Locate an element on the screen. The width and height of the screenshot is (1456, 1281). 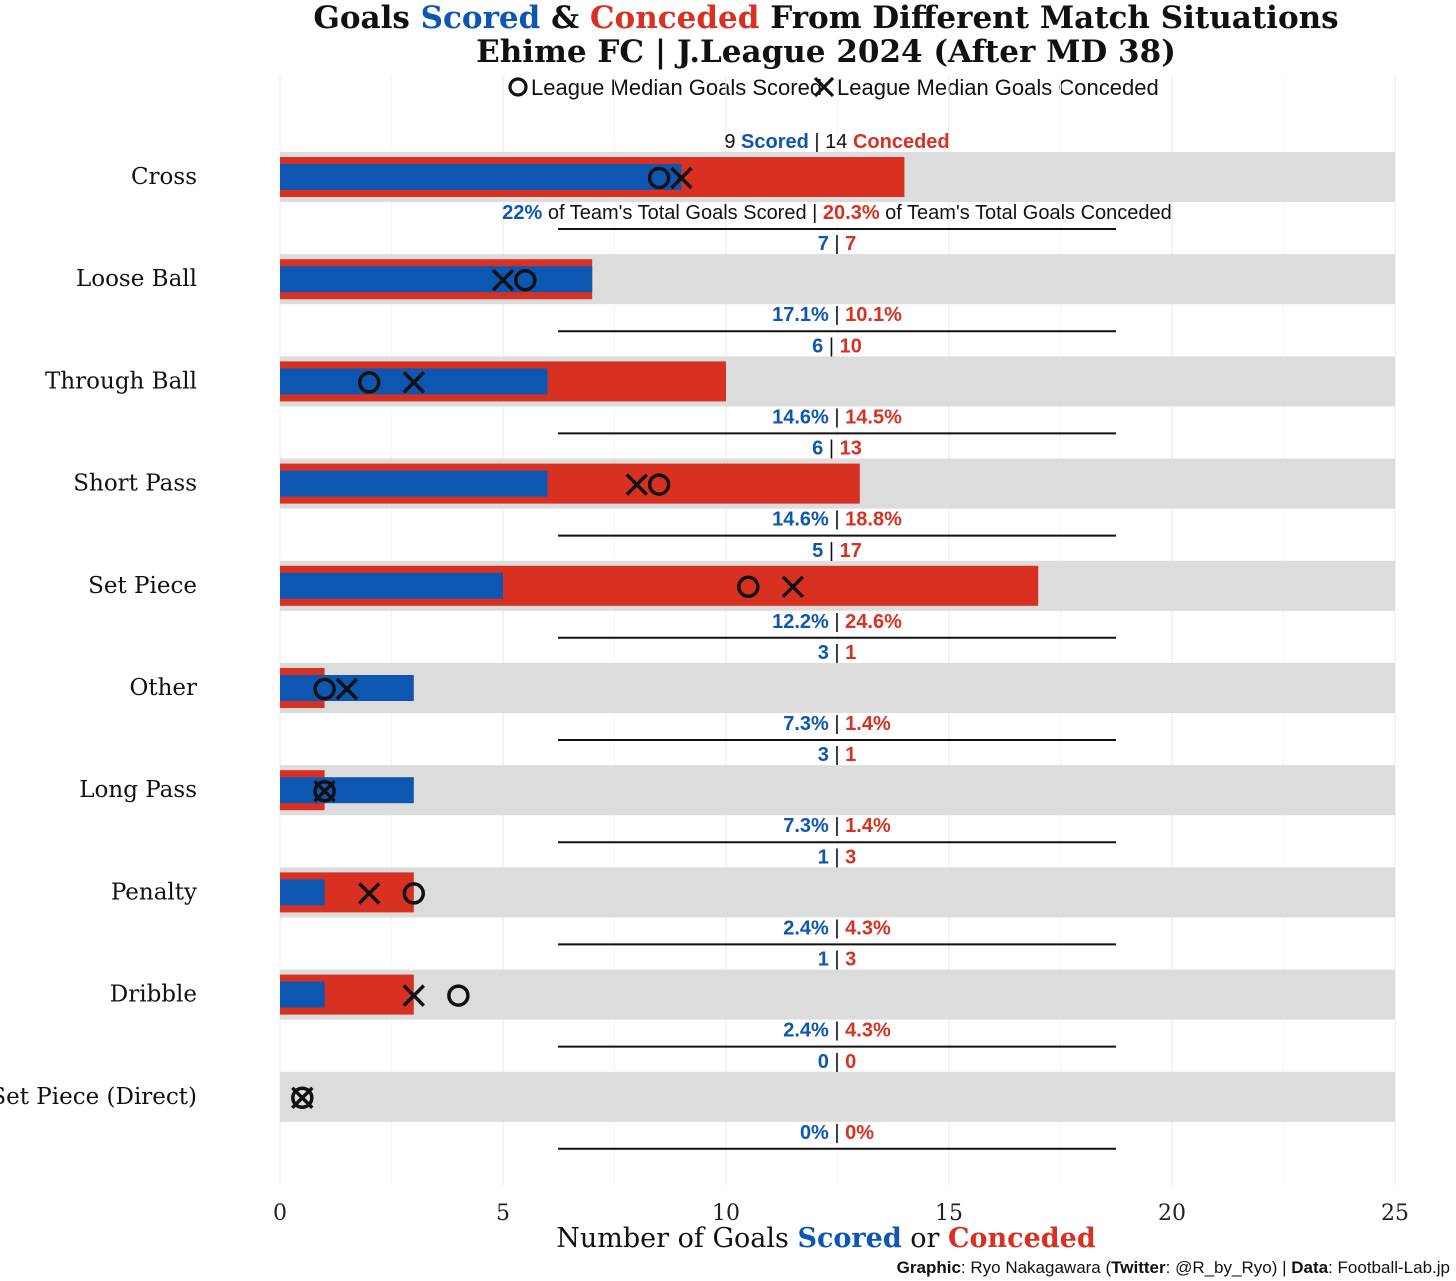
count-label: 5 | 17 is located at coordinates (837, 551).